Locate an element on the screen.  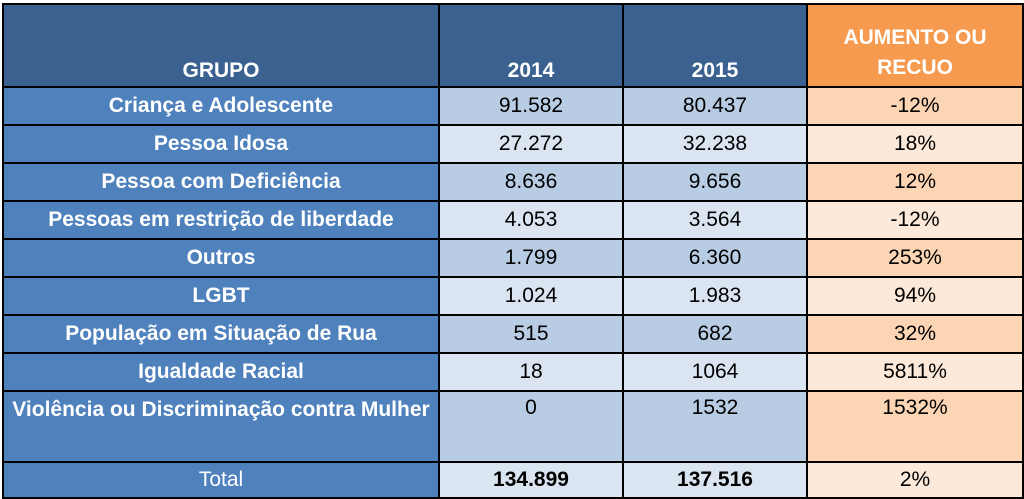
table-row: Pessoa Idosa 27.272 32.238 18% is located at coordinates (513, 144).